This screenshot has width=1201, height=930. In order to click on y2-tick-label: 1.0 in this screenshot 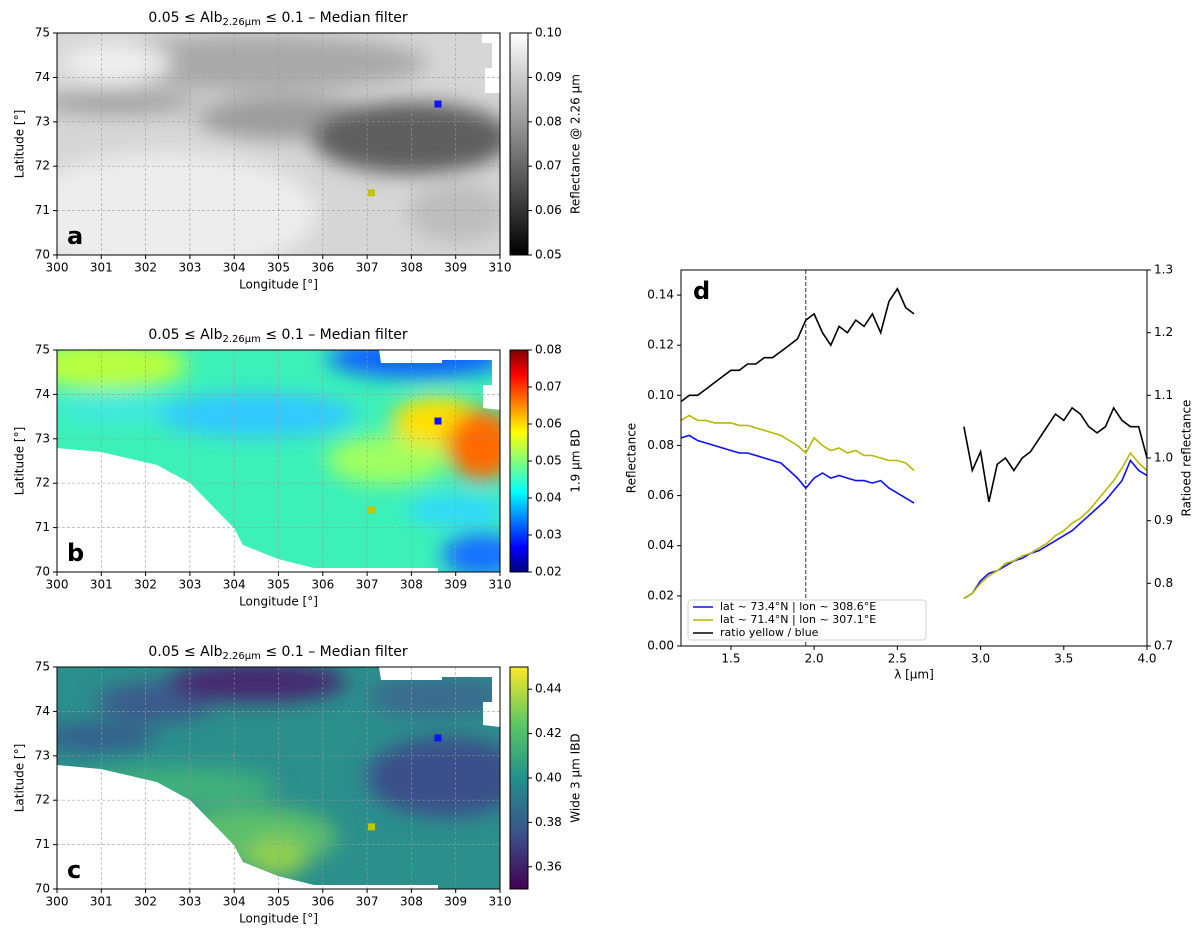, I will do `click(1163, 458)`.